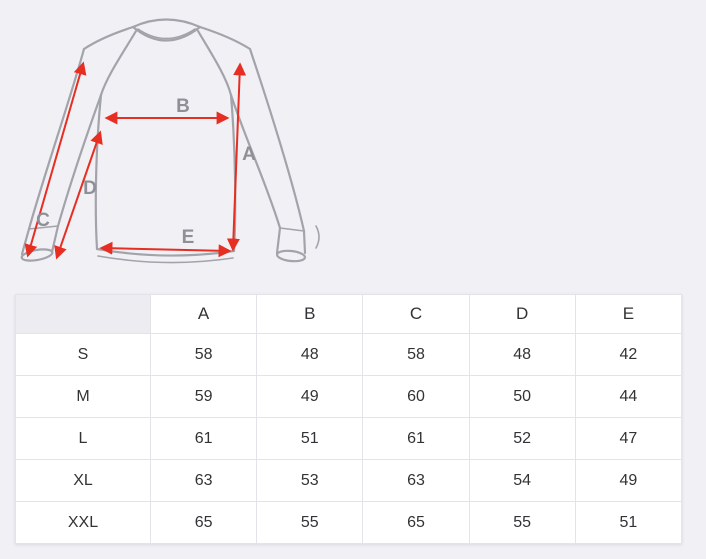  I want to click on column-header-c: C, so click(416, 314).